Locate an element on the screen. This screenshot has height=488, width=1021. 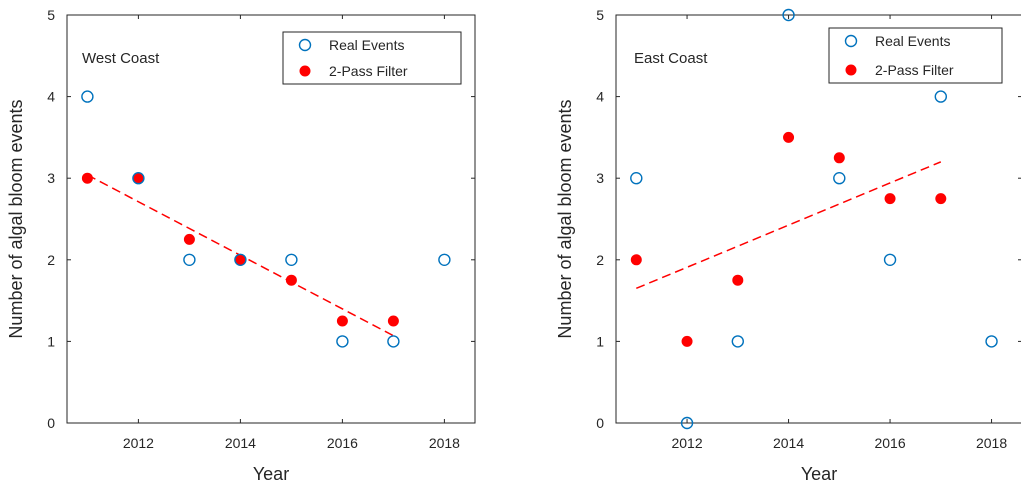
panel-annotation: East Coast is located at coordinates (671, 58).